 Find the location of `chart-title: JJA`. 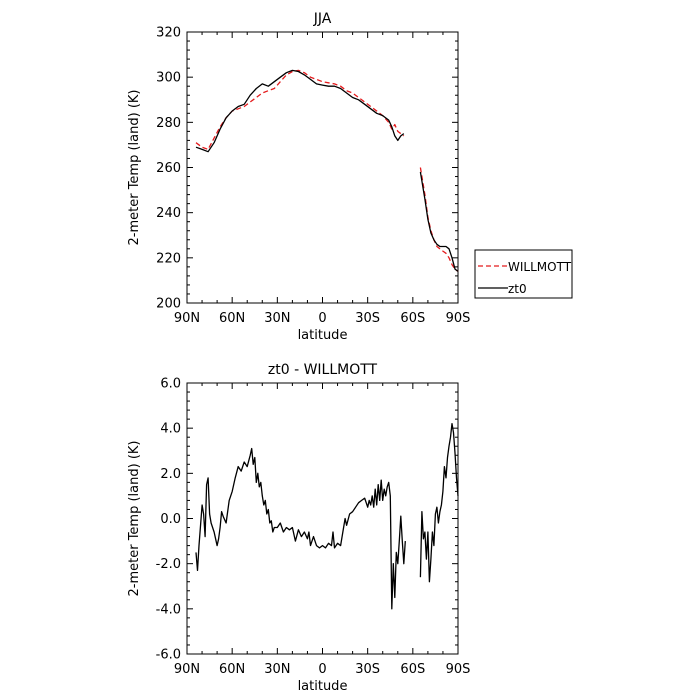

chart-title: JJA is located at coordinates (322, 19).